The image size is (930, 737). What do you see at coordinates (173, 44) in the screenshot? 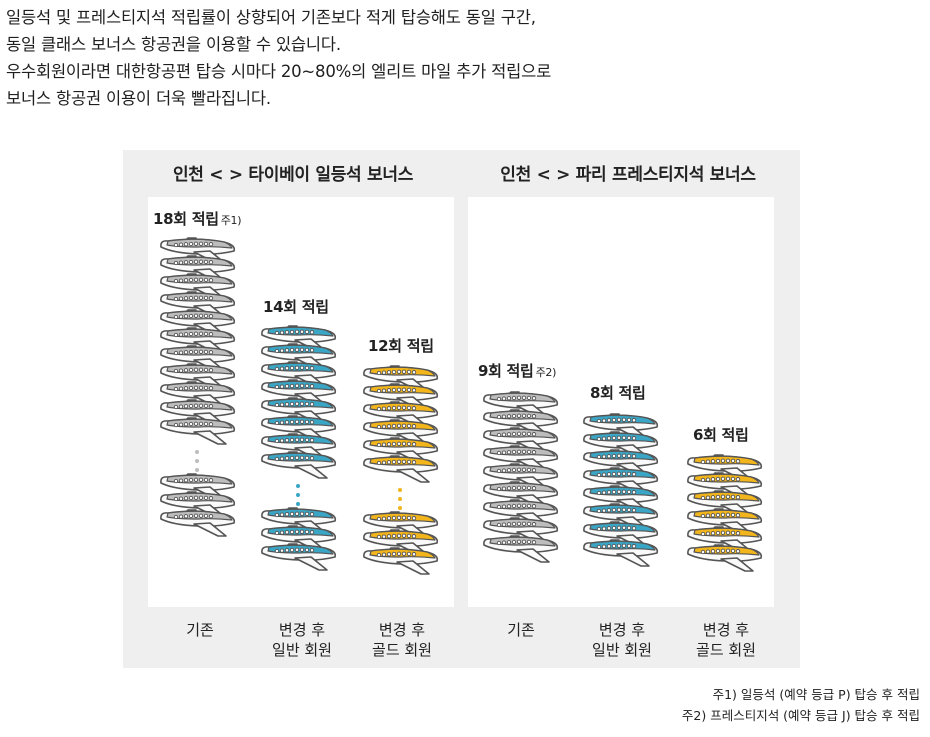
I see `intro-line: 동일 클래스 보너스 항공권을 이용할 수 있습니다.` at bounding box center [173, 44].